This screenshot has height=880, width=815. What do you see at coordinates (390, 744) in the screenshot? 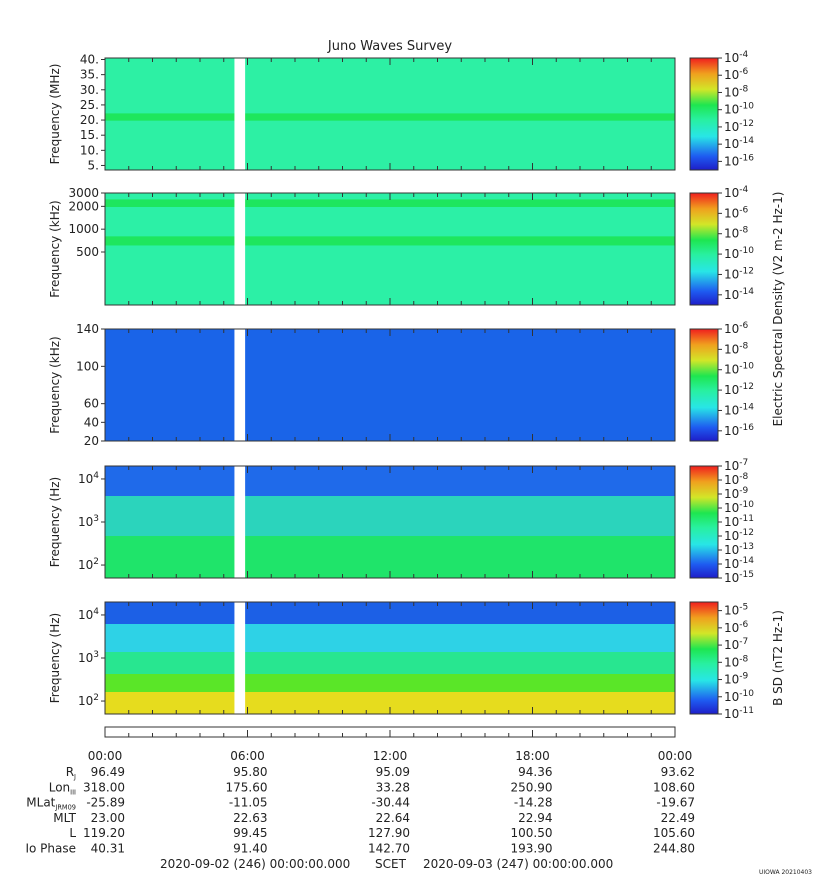
I see `time-axis: 00:00 06:00 12:00 18:00 00:00` at bounding box center [390, 744].